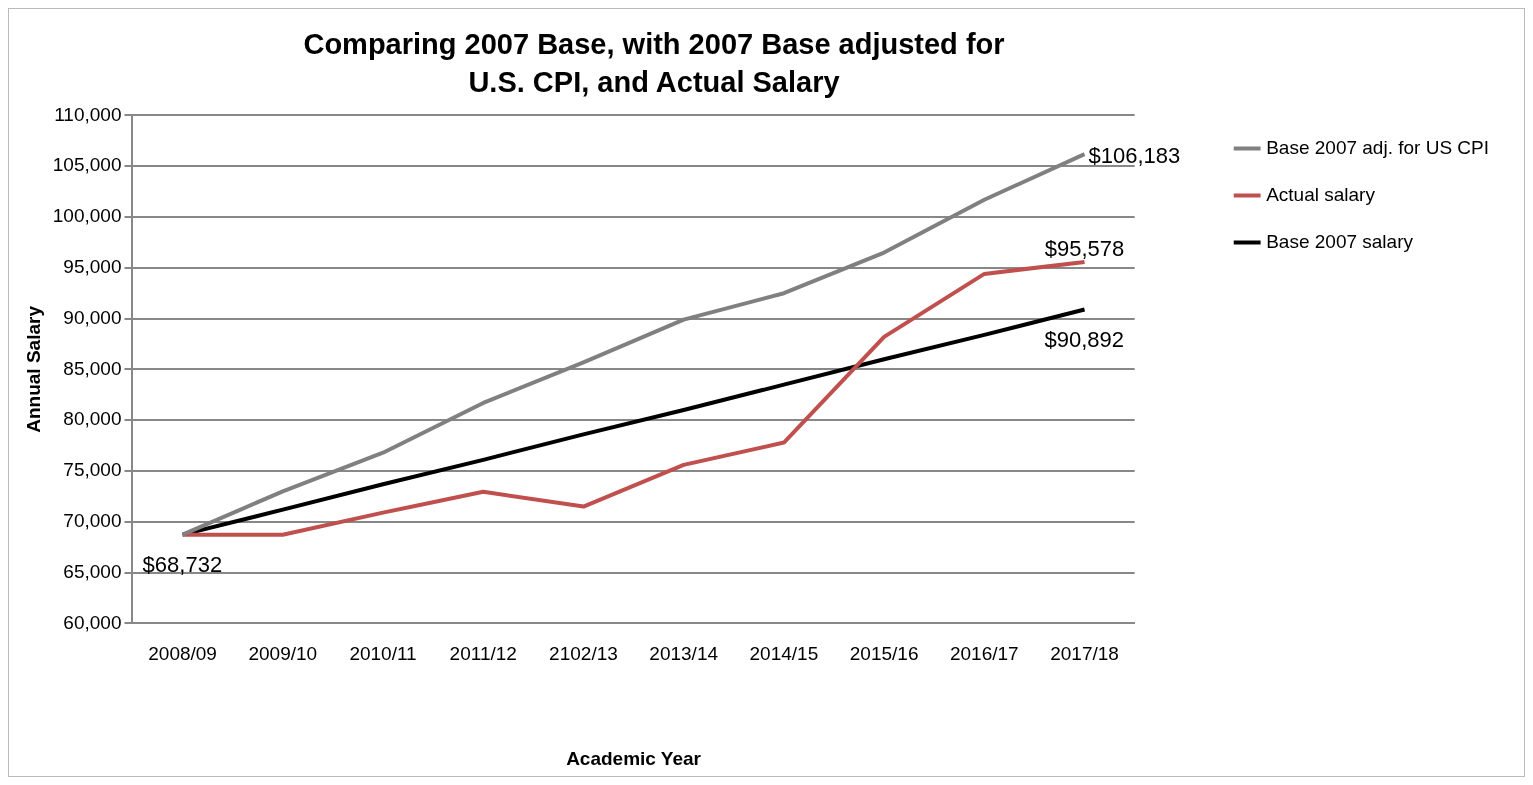 The height and width of the screenshot is (785, 1533). Describe the element at coordinates (87, 216) in the screenshot. I see `y-tick-label: 100,000` at that location.